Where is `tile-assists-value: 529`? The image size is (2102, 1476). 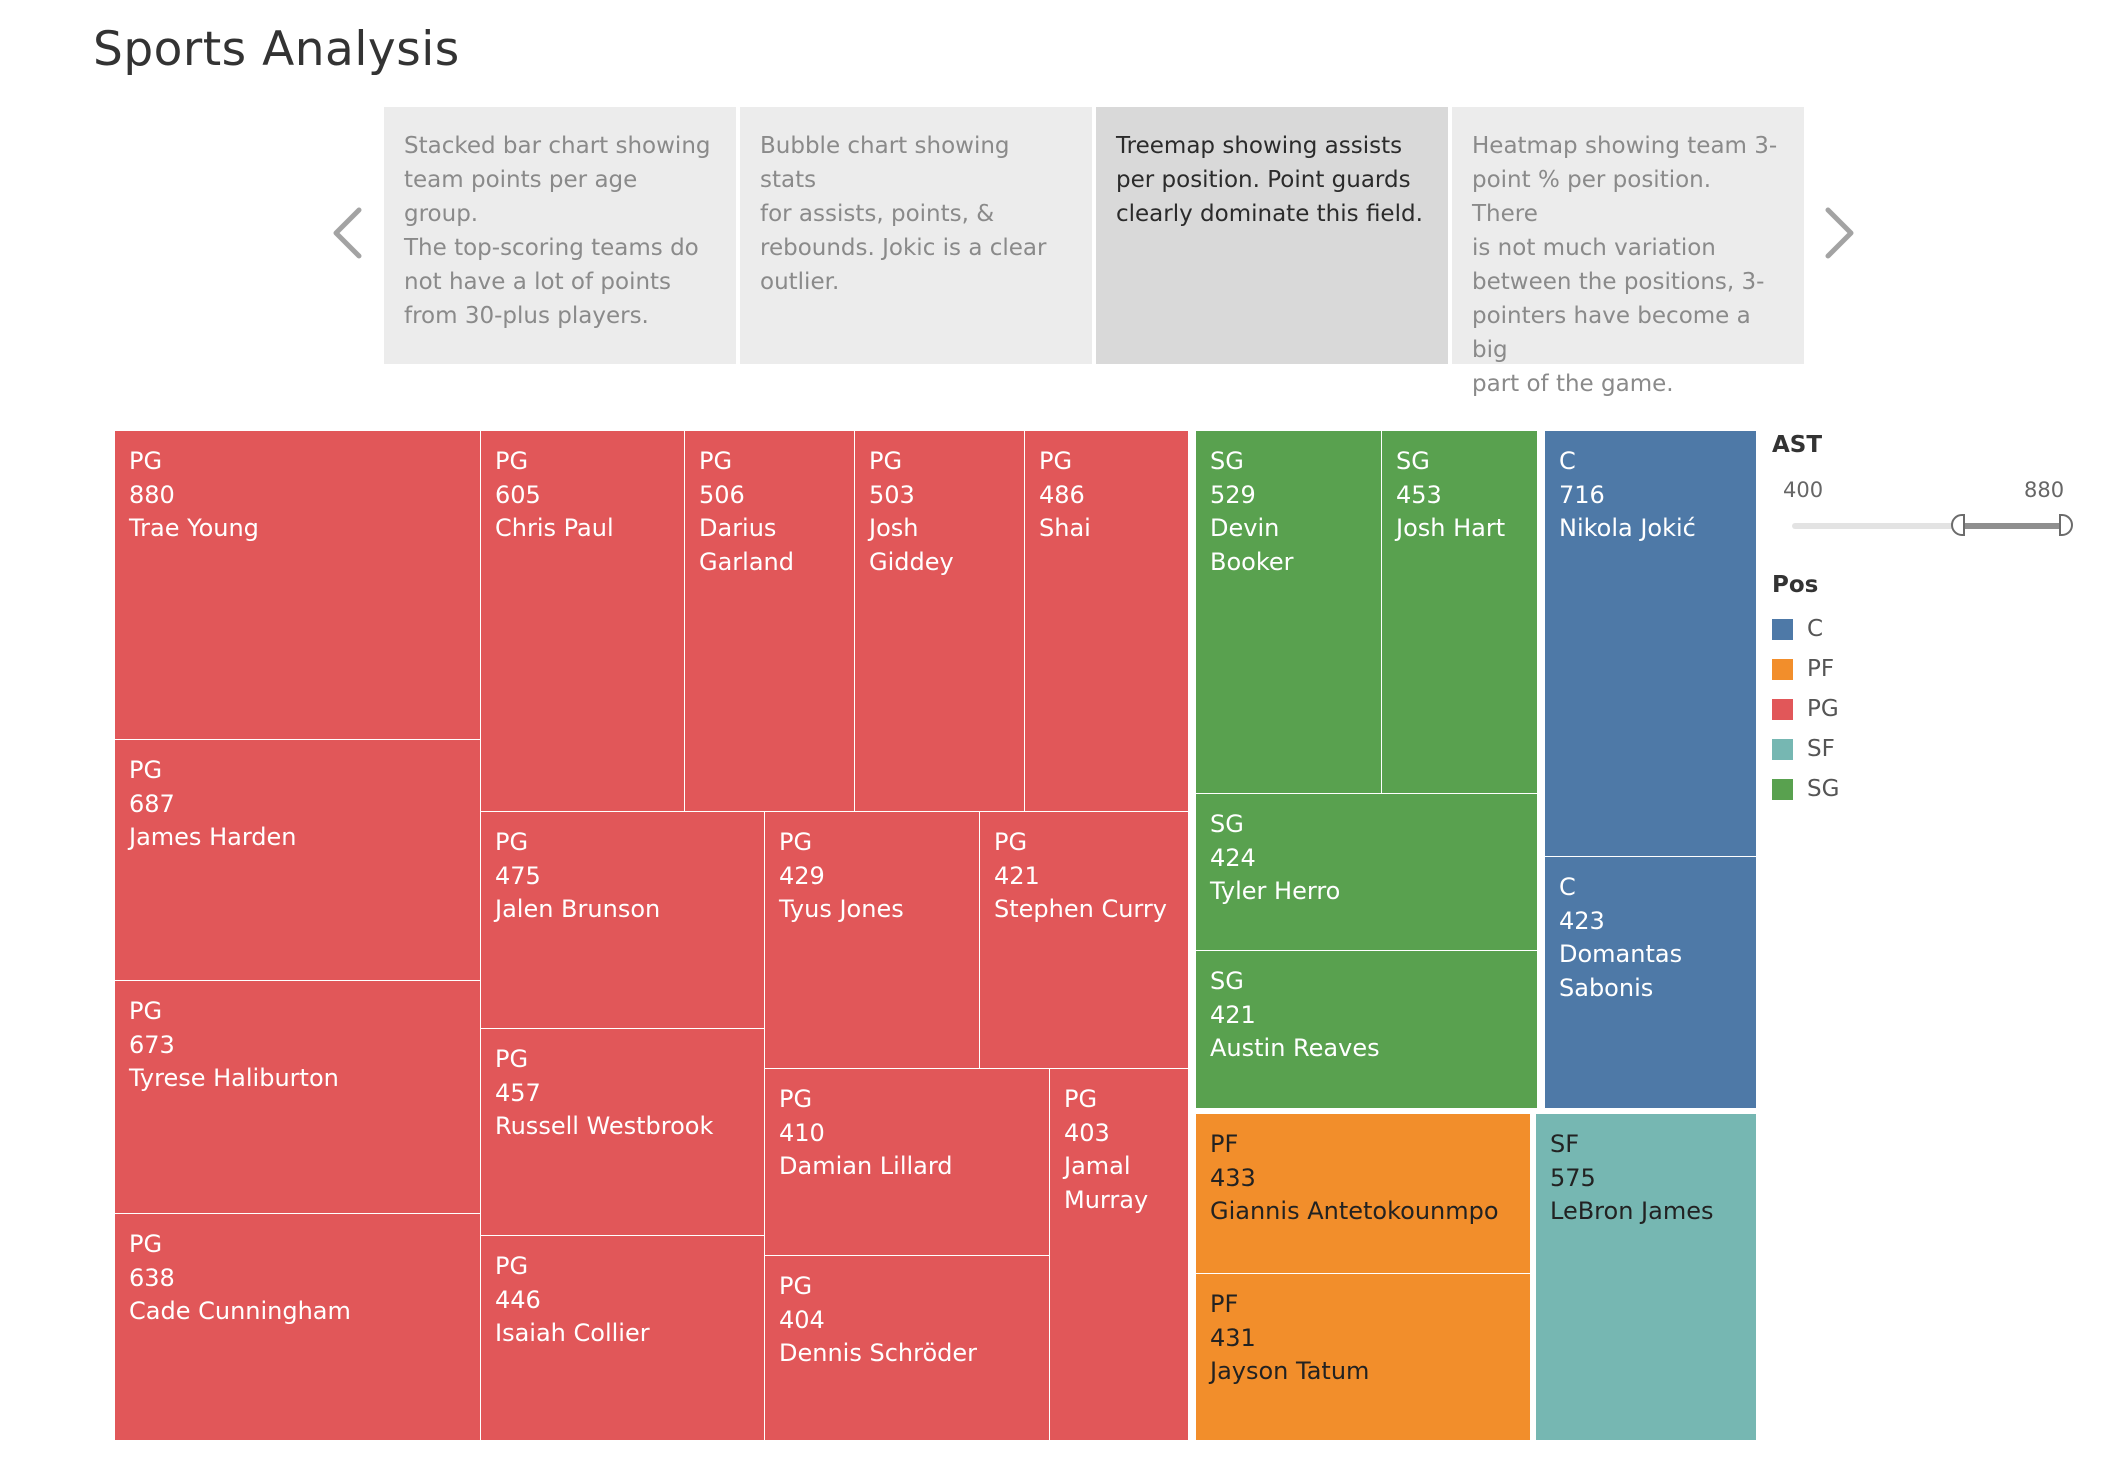 tile-assists-value: 529 is located at coordinates (1233, 494).